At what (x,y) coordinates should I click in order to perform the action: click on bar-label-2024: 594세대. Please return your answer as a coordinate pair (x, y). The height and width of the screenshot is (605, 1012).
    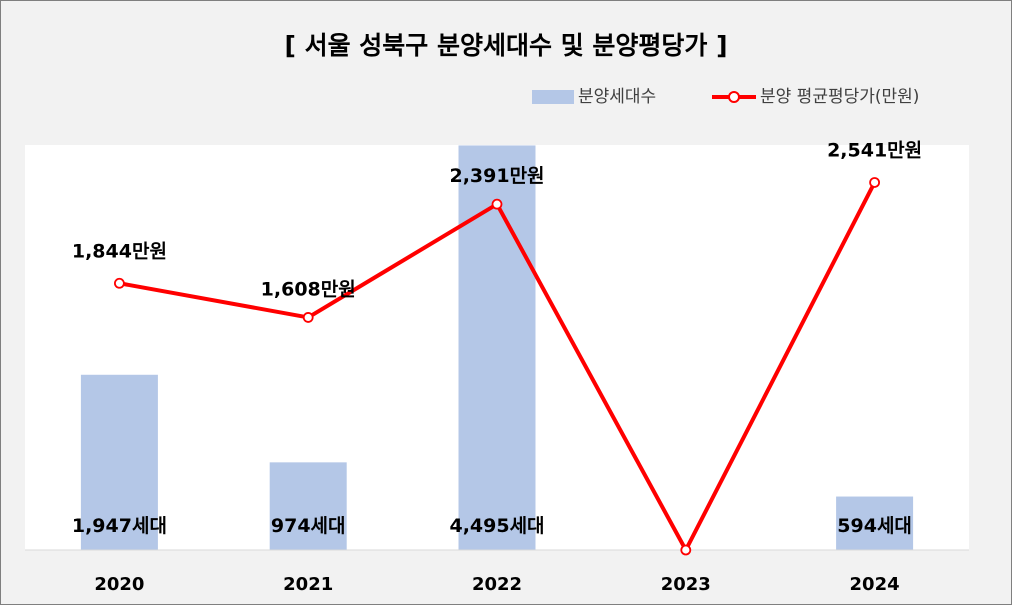
    Looking at the image, I should click on (874, 526).